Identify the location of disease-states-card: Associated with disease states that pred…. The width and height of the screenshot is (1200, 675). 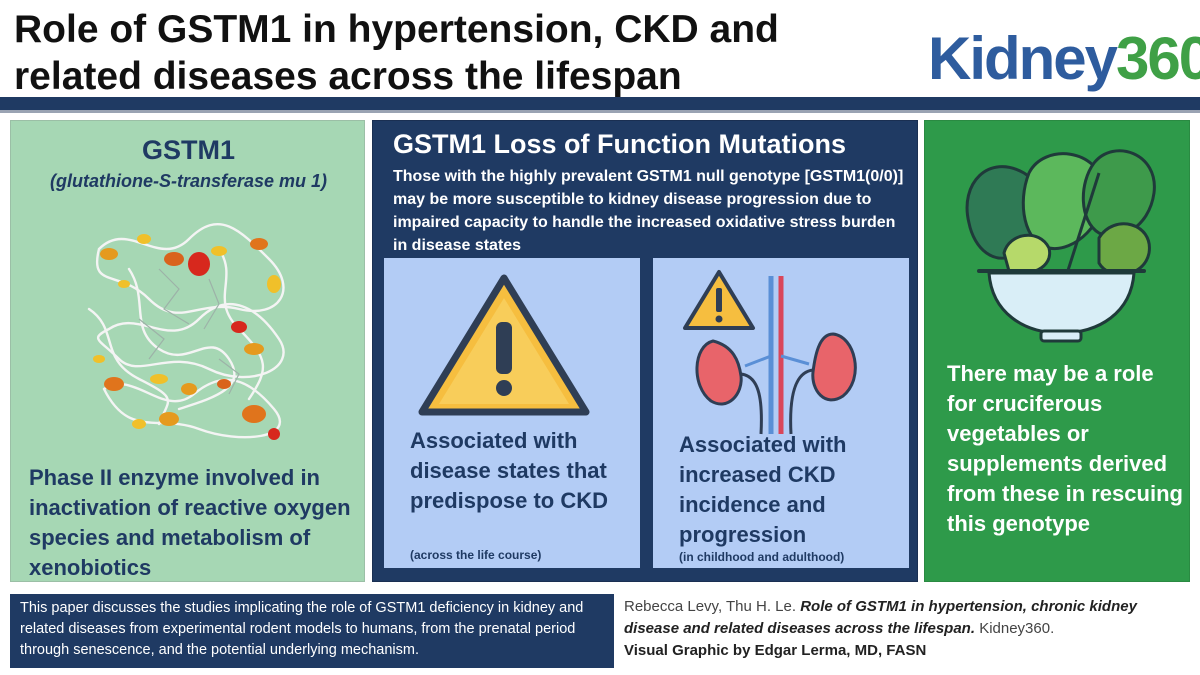
(512, 413).